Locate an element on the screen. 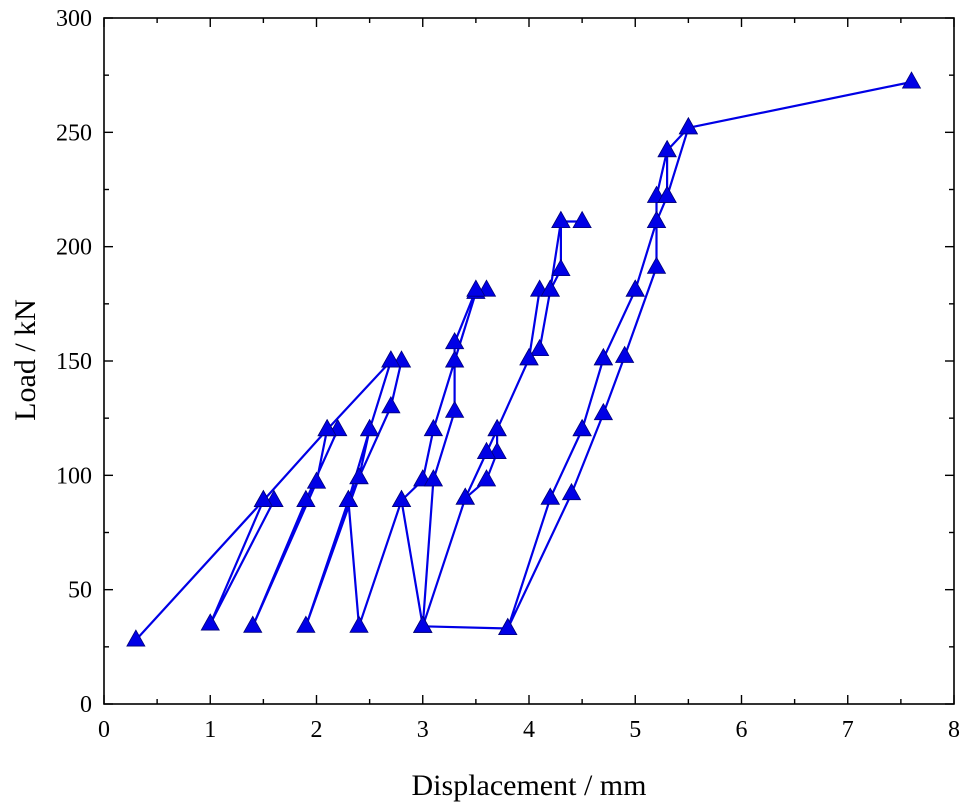  x-tick-labels: 0 1 2 3 4 5 6 7 8 is located at coordinates (529, 730).